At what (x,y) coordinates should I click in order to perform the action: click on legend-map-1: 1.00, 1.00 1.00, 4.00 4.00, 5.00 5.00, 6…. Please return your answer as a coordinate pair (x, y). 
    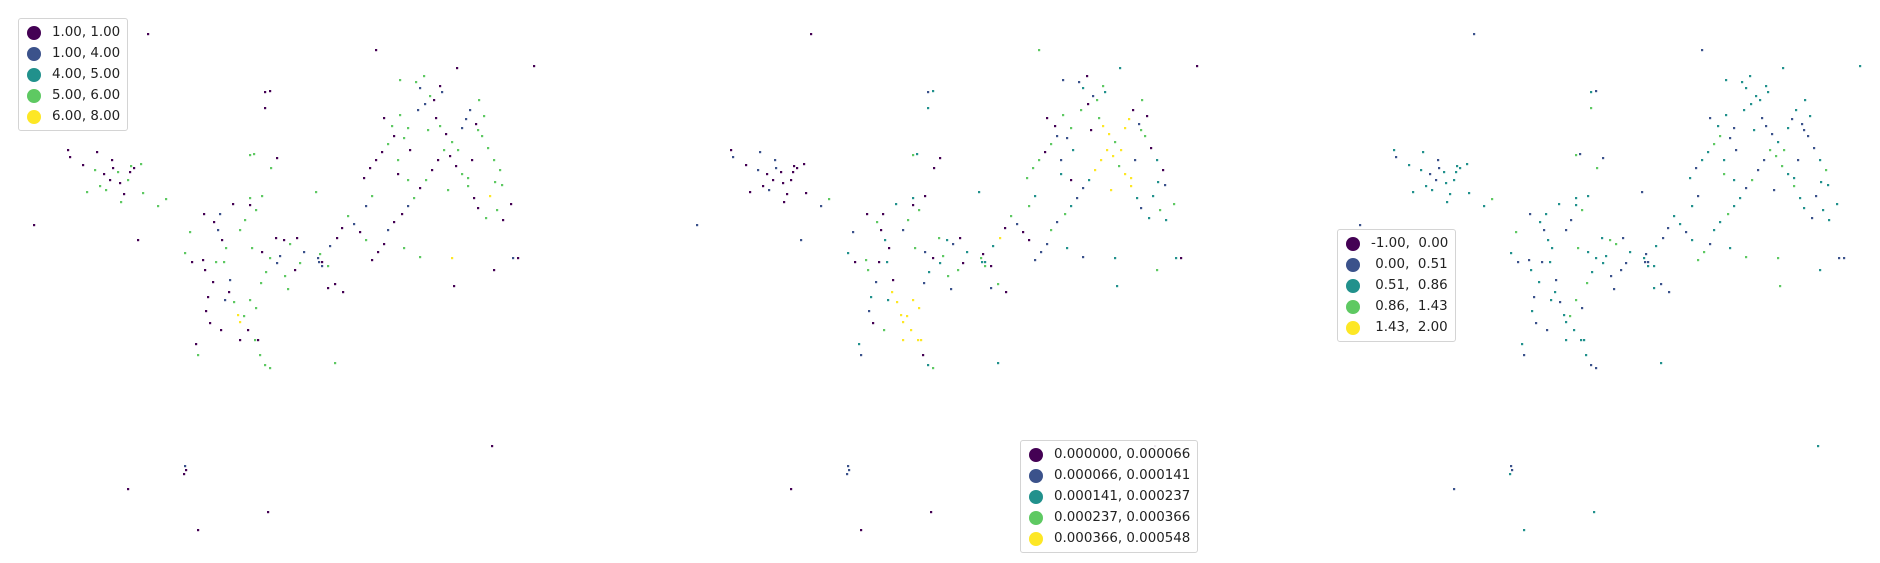
    Looking at the image, I should click on (73, 74).